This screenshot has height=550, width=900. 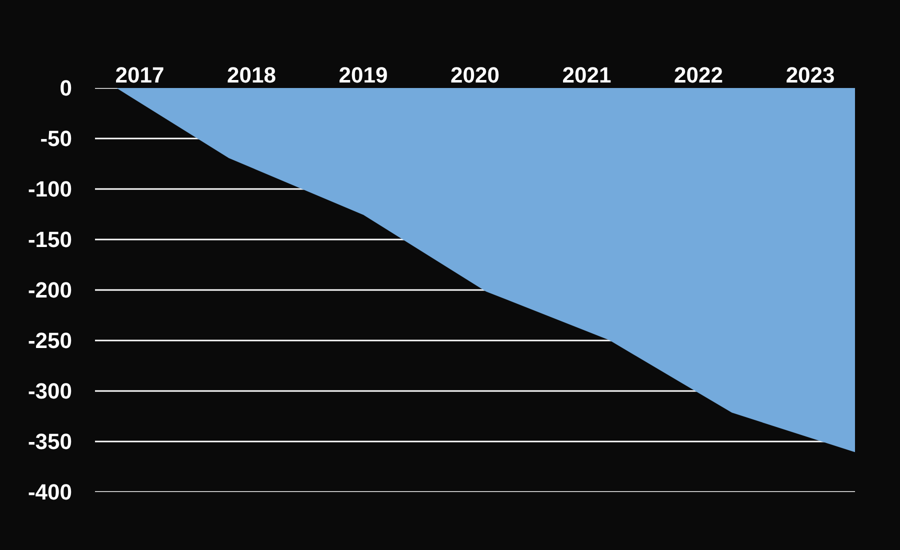 What do you see at coordinates (251, 75) in the screenshot?
I see `x-tick-label: 2018` at bounding box center [251, 75].